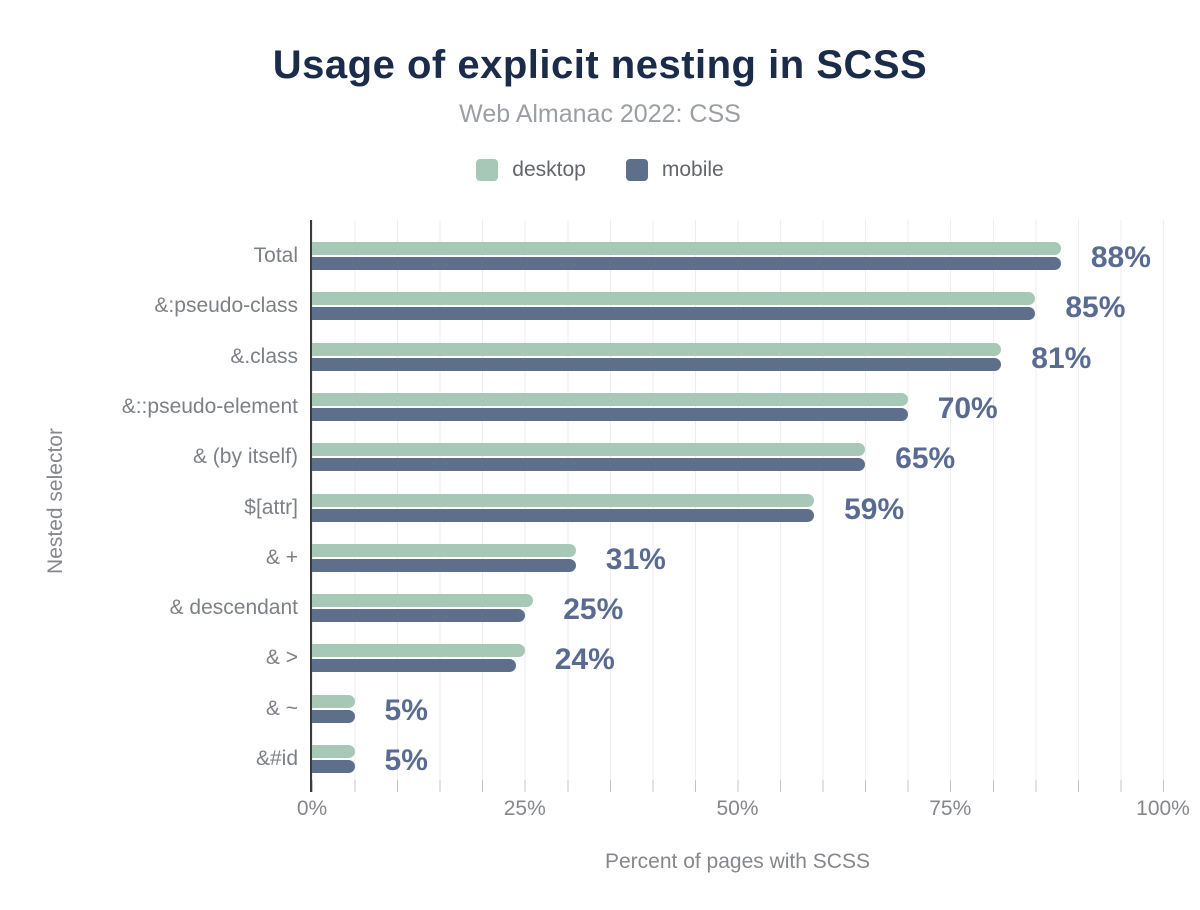 Image resolution: width=1200 pixels, height=910 pixels. I want to click on legend-swatch-mobile, so click(636, 170).